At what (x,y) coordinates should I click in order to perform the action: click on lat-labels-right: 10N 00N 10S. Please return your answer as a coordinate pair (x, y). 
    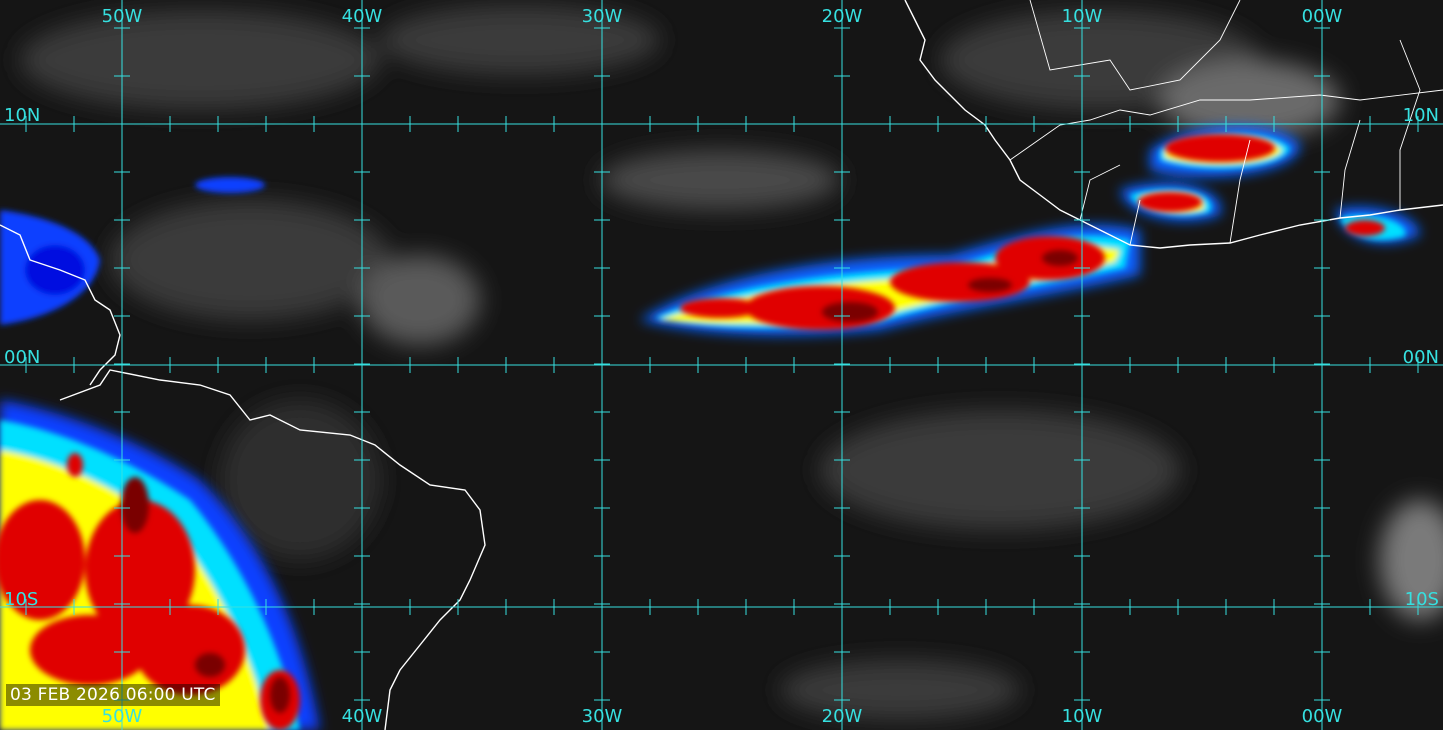
    Looking at the image, I should click on (1421, 357).